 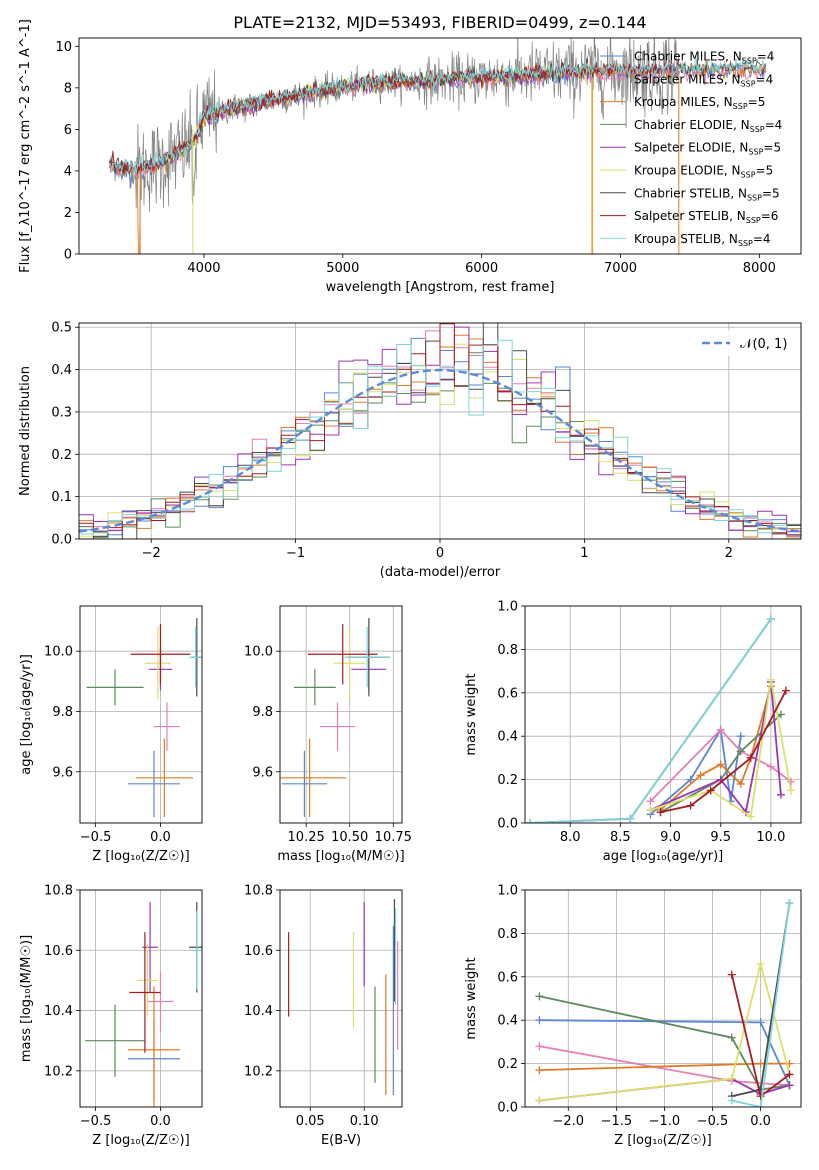 What do you see at coordinates (68, 213) in the screenshot?
I see `y-tick-label: 2` at bounding box center [68, 213].